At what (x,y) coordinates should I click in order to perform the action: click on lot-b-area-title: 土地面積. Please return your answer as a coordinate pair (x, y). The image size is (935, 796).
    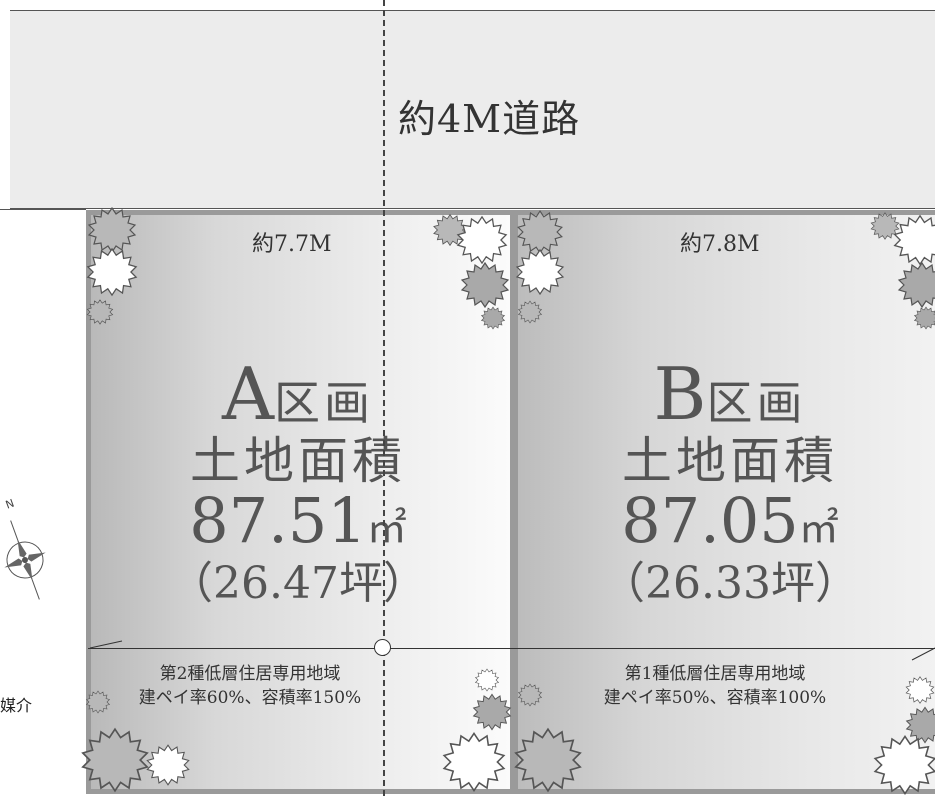
    Looking at the image, I should click on (730, 461).